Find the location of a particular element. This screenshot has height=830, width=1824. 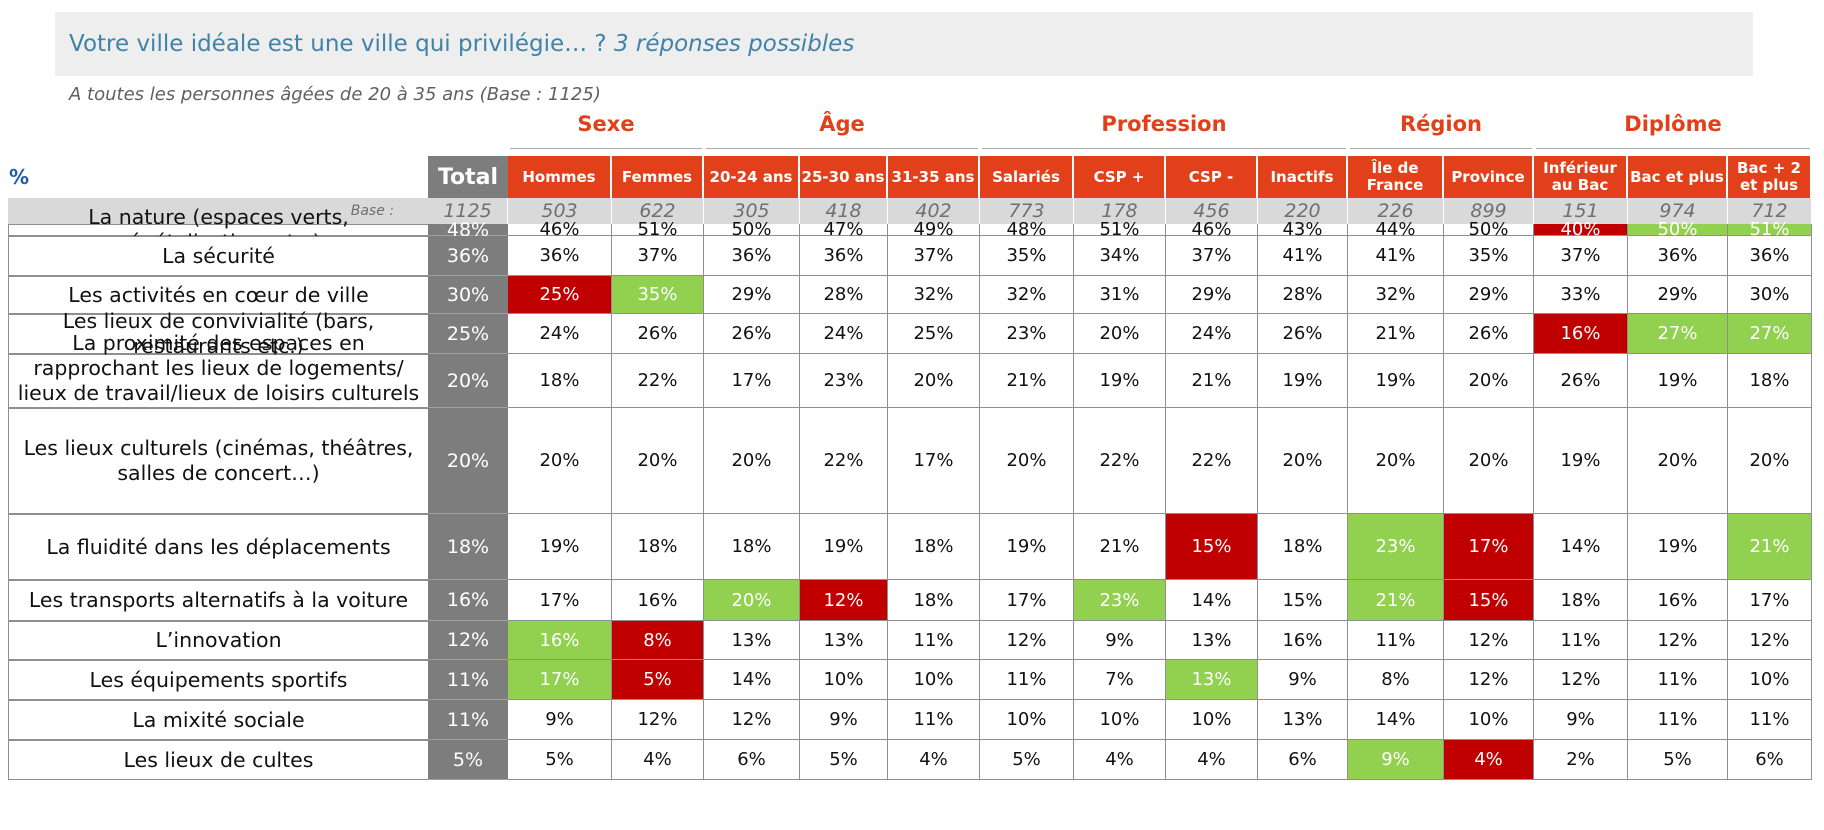

base-value: 622 is located at coordinates (658, 211).